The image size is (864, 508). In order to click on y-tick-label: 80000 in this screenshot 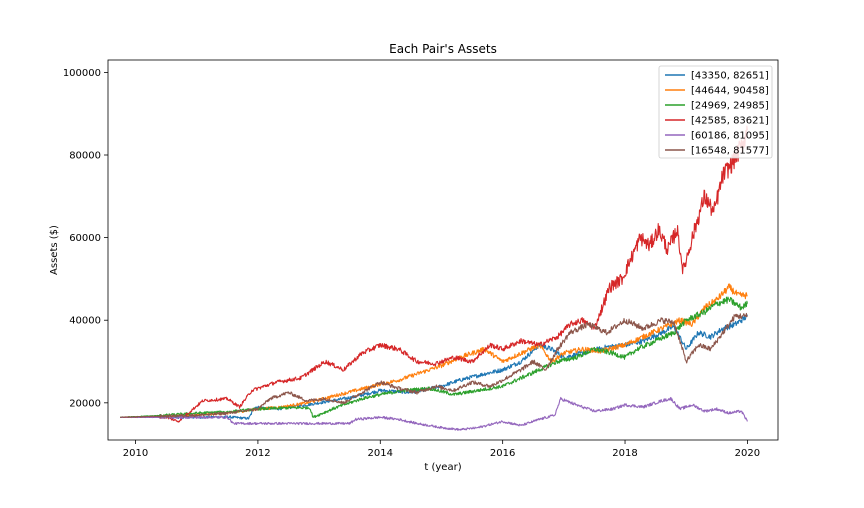, I will do `click(85, 156)`.